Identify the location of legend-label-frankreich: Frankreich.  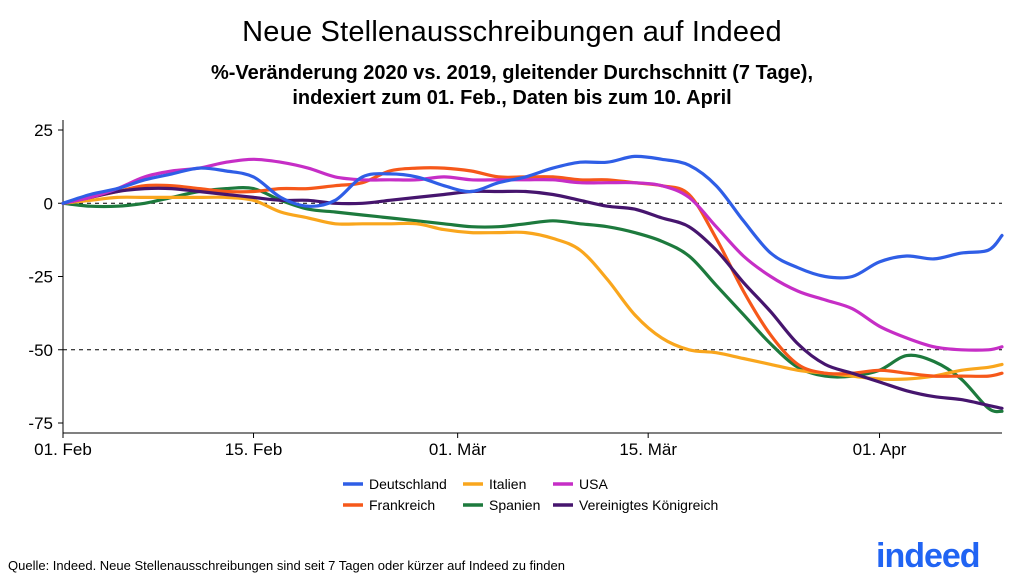
(402, 505).